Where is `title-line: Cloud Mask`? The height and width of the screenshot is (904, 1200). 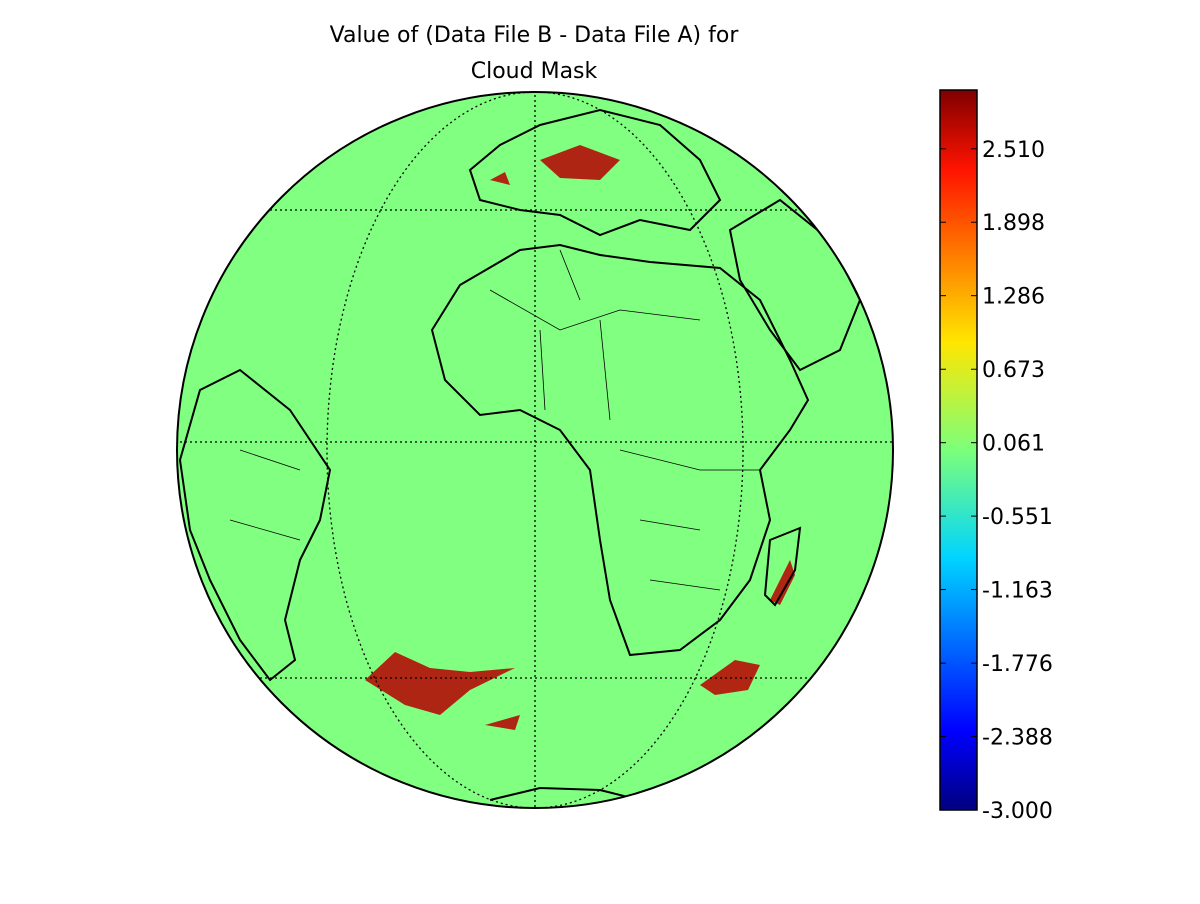
title-line: Cloud Mask is located at coordinates (534, 71).